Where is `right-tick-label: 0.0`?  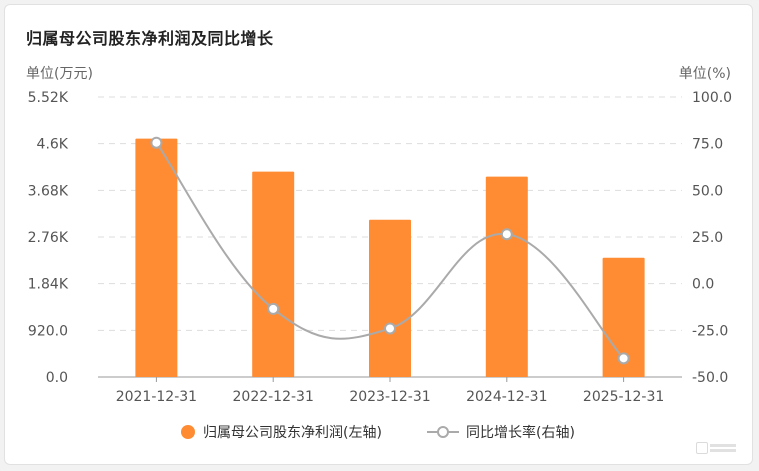
right-tick-label: 0.0 is located at coordinates (703, 285).